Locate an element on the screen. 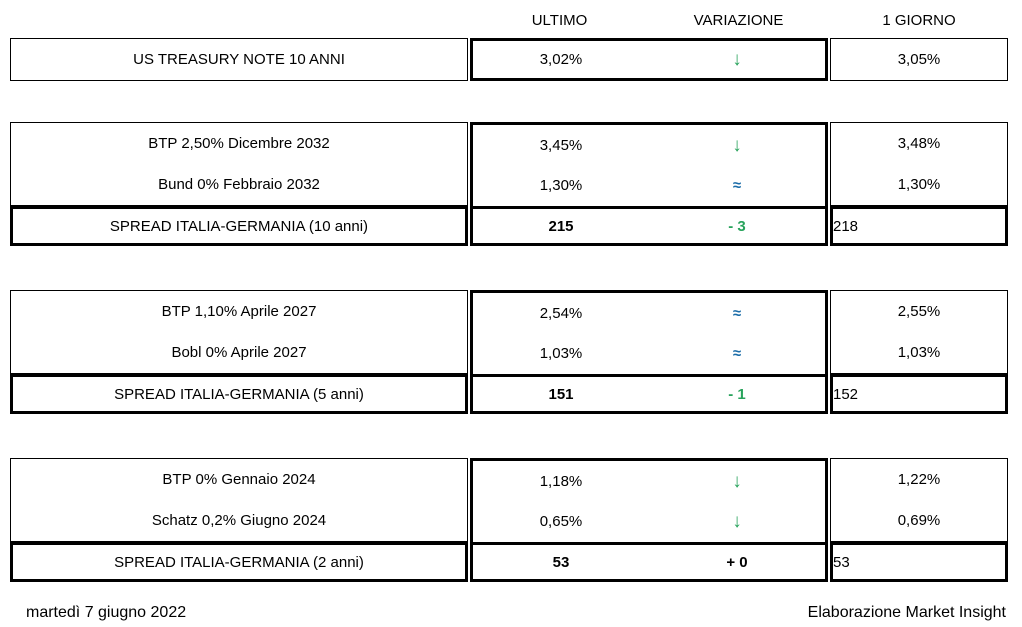 This screenshot has height=627, width=1022. giorno-box: 3,05% is located at coordinates (919, 59).